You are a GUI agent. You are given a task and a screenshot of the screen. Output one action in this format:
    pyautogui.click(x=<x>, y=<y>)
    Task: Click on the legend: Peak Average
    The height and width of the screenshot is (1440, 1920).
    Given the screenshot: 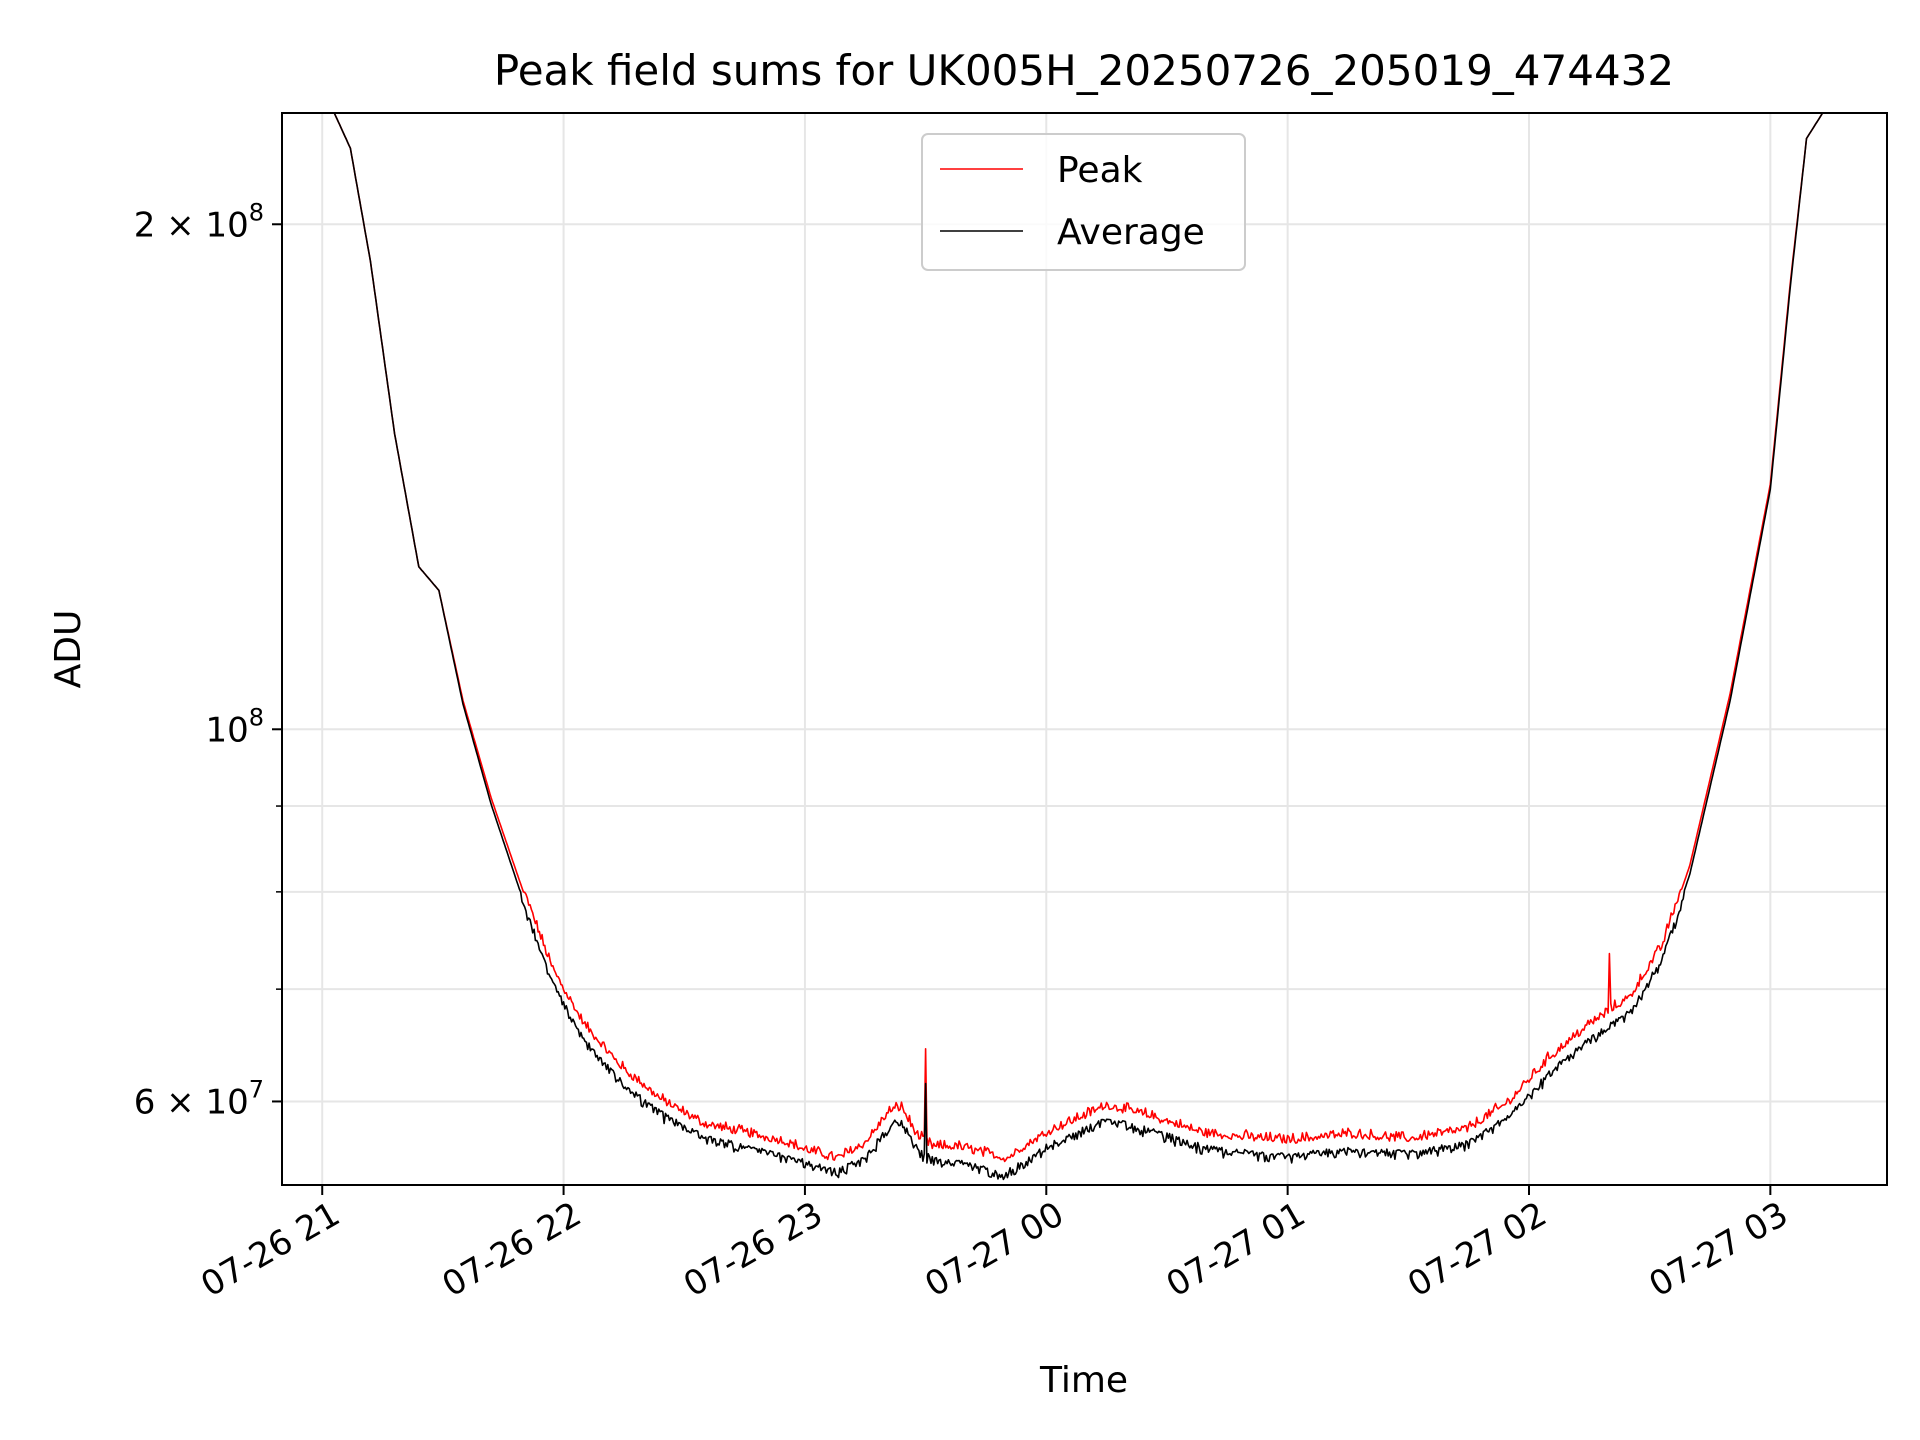 What is the action you would take?
    pyautogui.click(x=1083, y=202)
    